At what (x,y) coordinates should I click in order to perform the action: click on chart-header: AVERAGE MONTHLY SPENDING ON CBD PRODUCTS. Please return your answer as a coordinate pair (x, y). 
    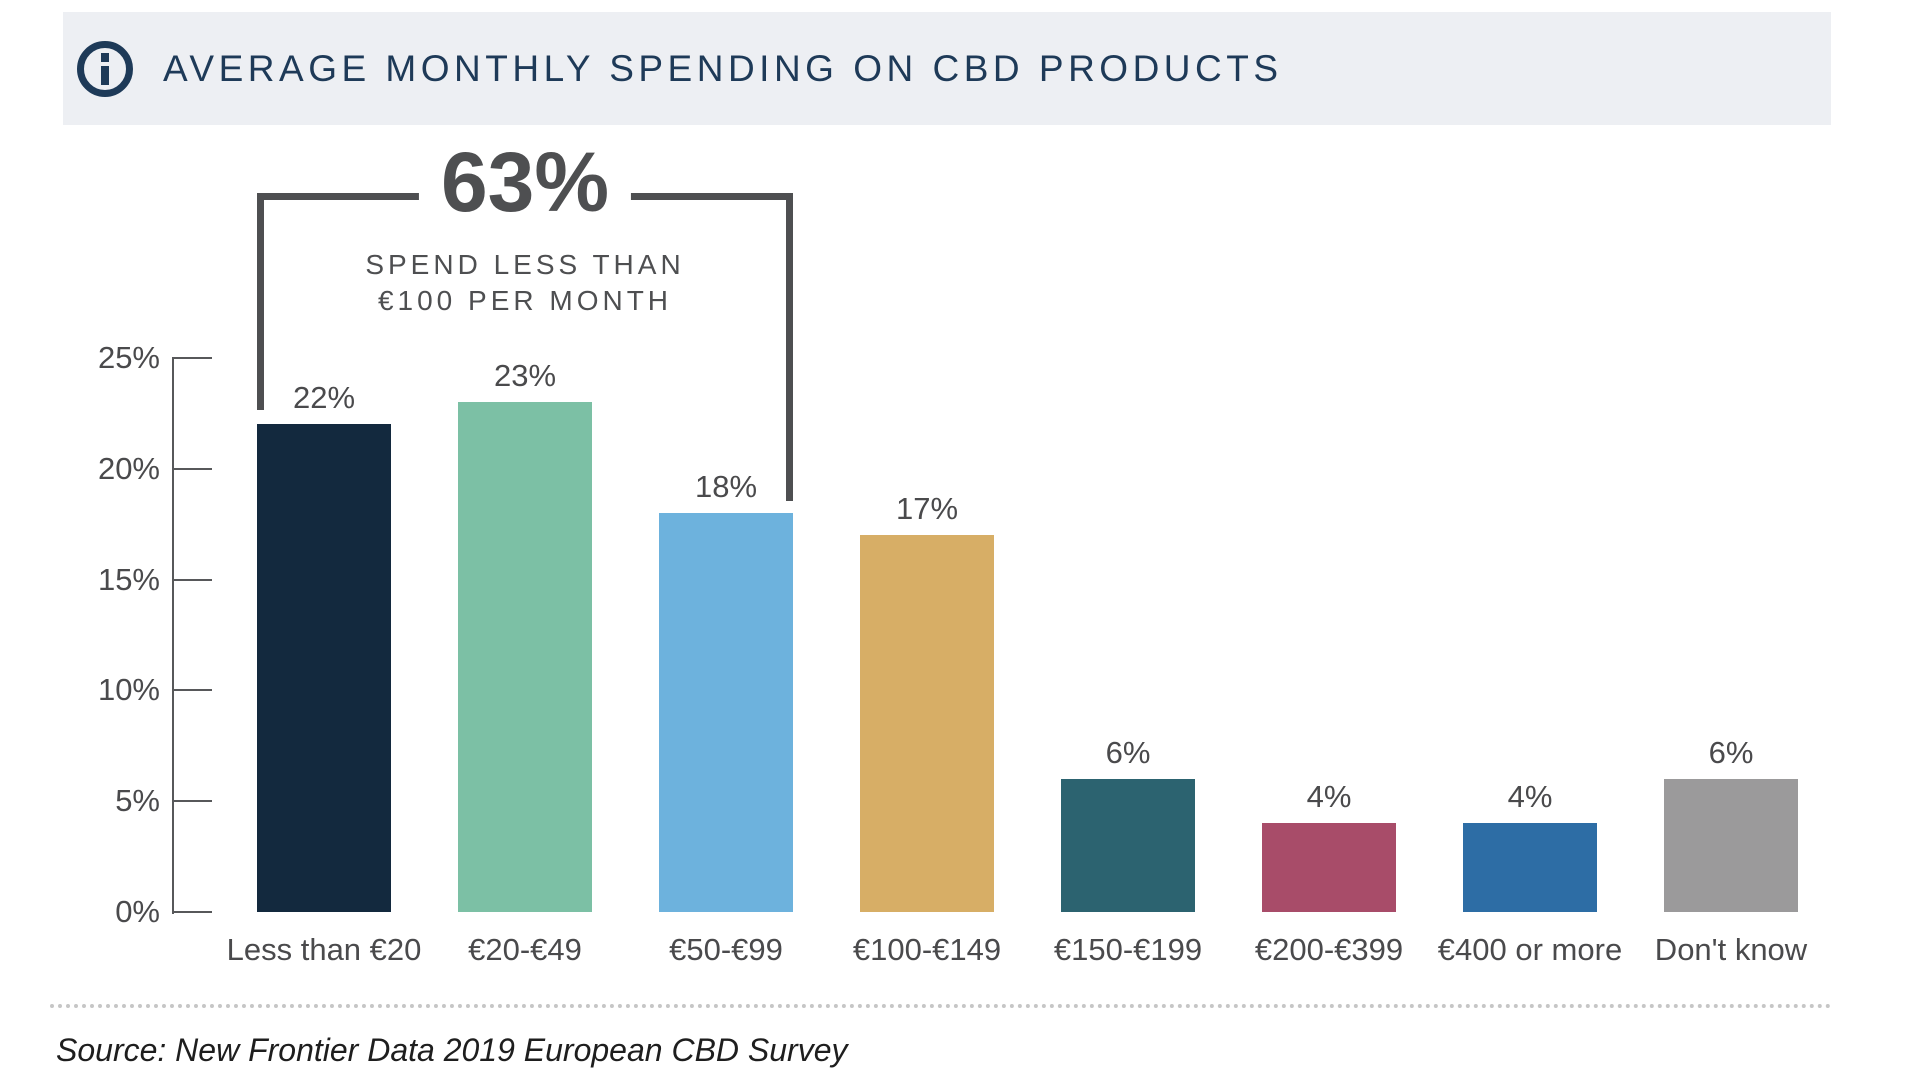
    Looking at the image, I should click on (947, 68).